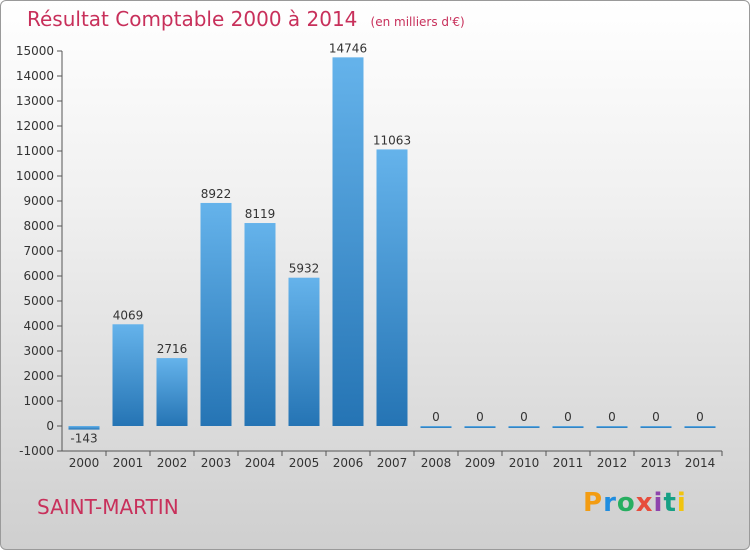  Describe the element at coordinates (35, 76) in the screenshot. I see `y-tick-label: 14000` at that location.